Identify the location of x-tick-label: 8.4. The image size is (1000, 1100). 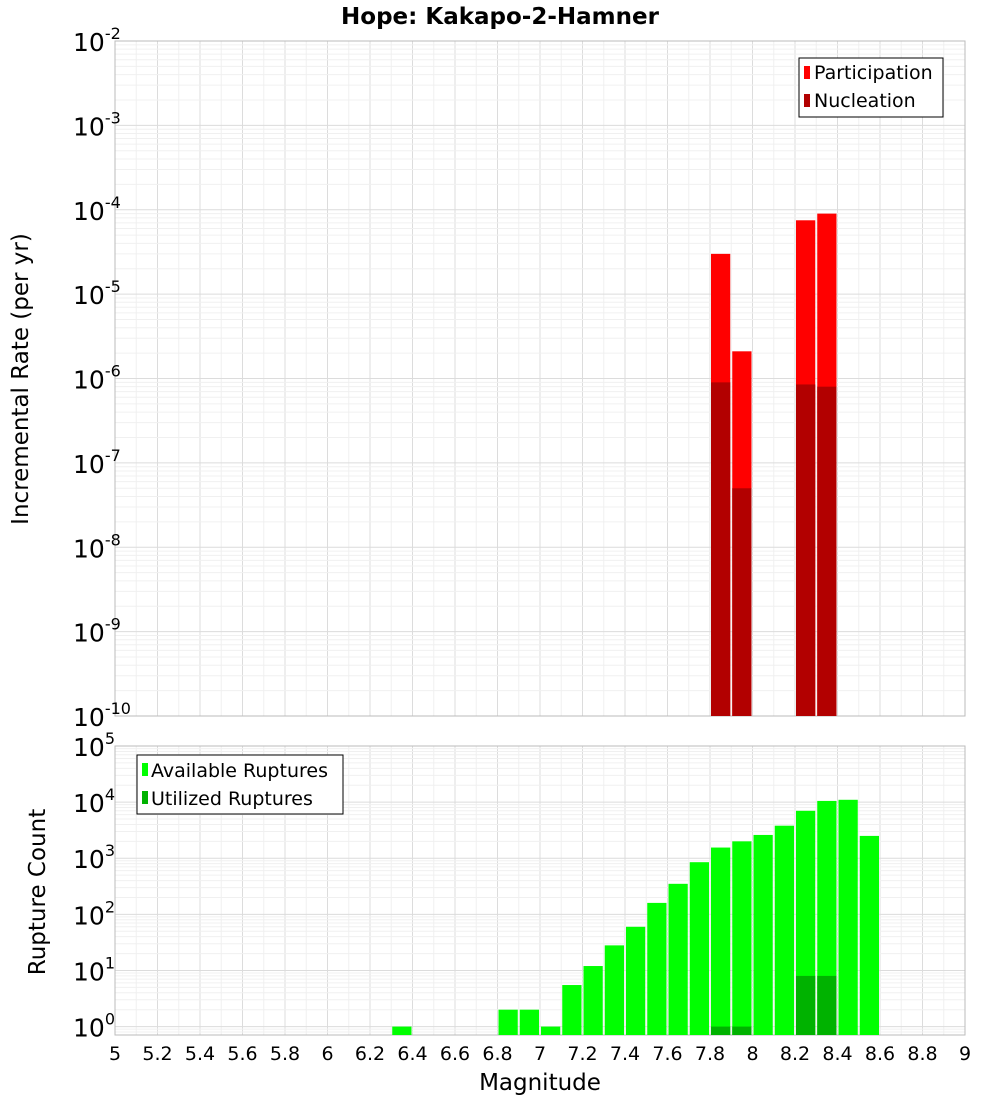
(837, 1054).